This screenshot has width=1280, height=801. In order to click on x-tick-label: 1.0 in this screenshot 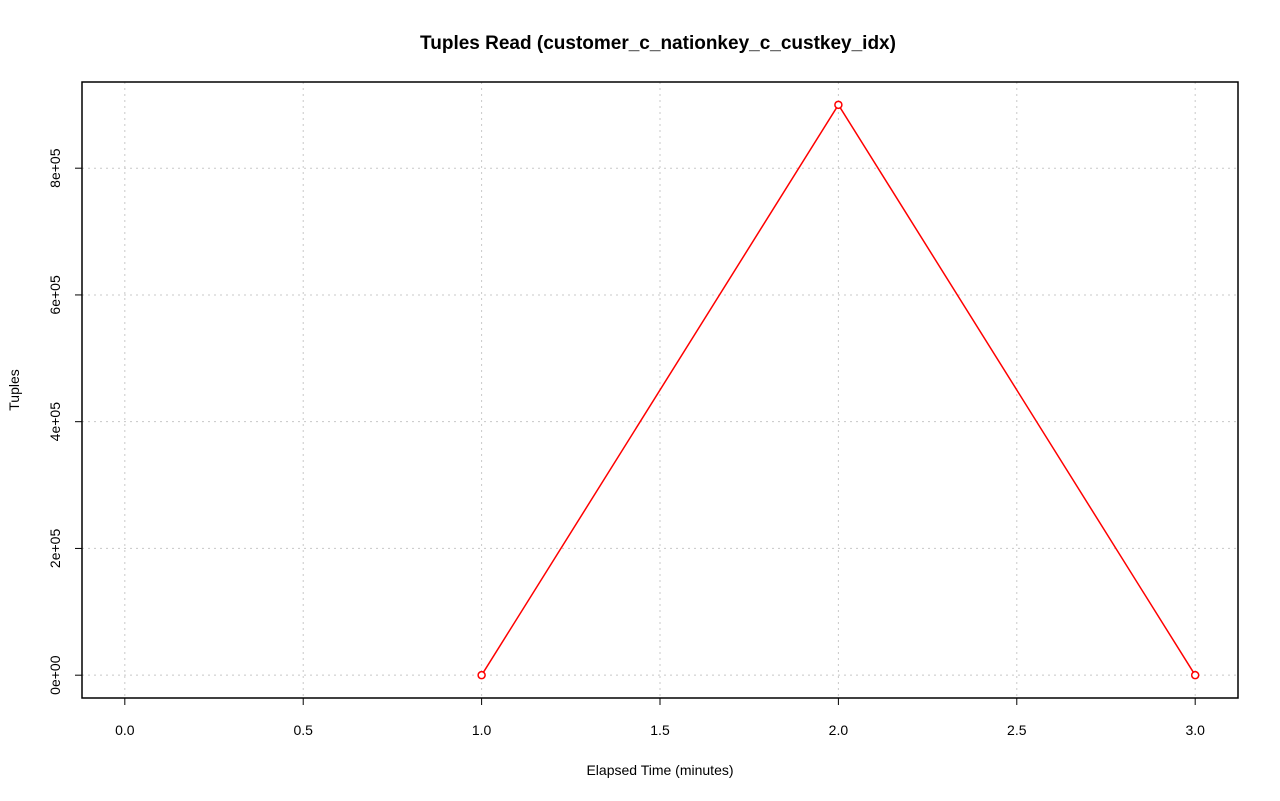, I will do `click(482, 730)`.